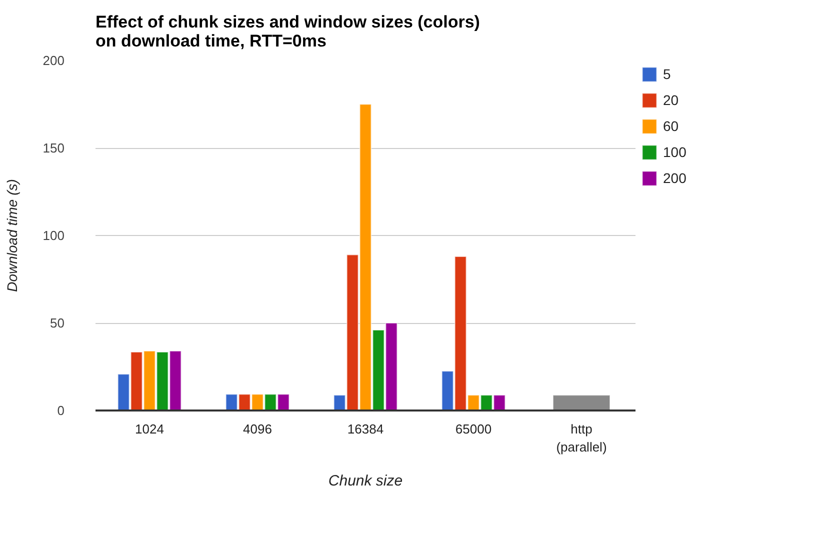  I want to click on x-tick-label: 4096, so click(257, 429).